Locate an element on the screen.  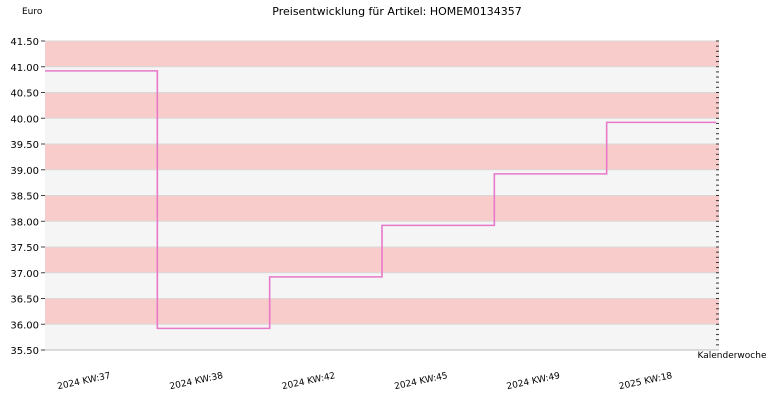
y-tick-label: 36.00 is located at coordinates (24, 325).